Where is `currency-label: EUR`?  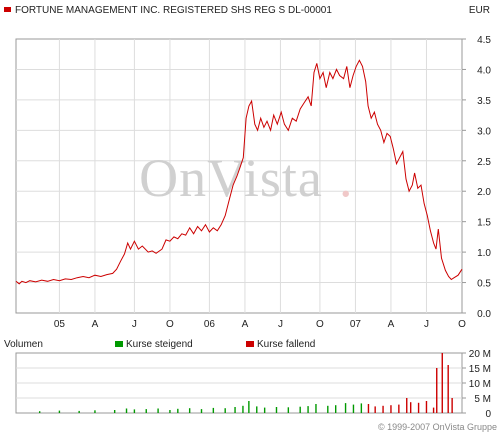 currency-label: EUR is located at coordinates (479, 10).